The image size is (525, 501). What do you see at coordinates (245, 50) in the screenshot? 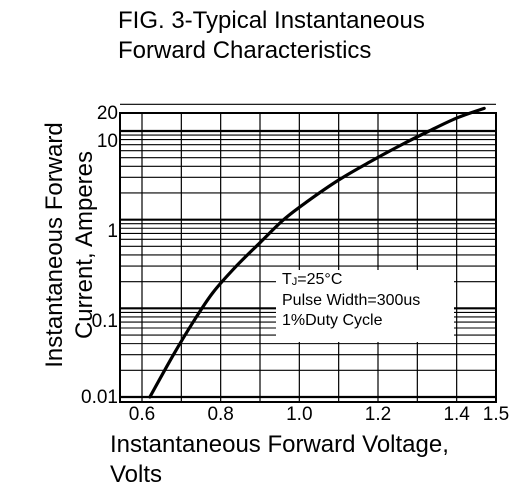
I see `chart-title-line-2: Forward Characteristics` at bounding box center [245, 50].